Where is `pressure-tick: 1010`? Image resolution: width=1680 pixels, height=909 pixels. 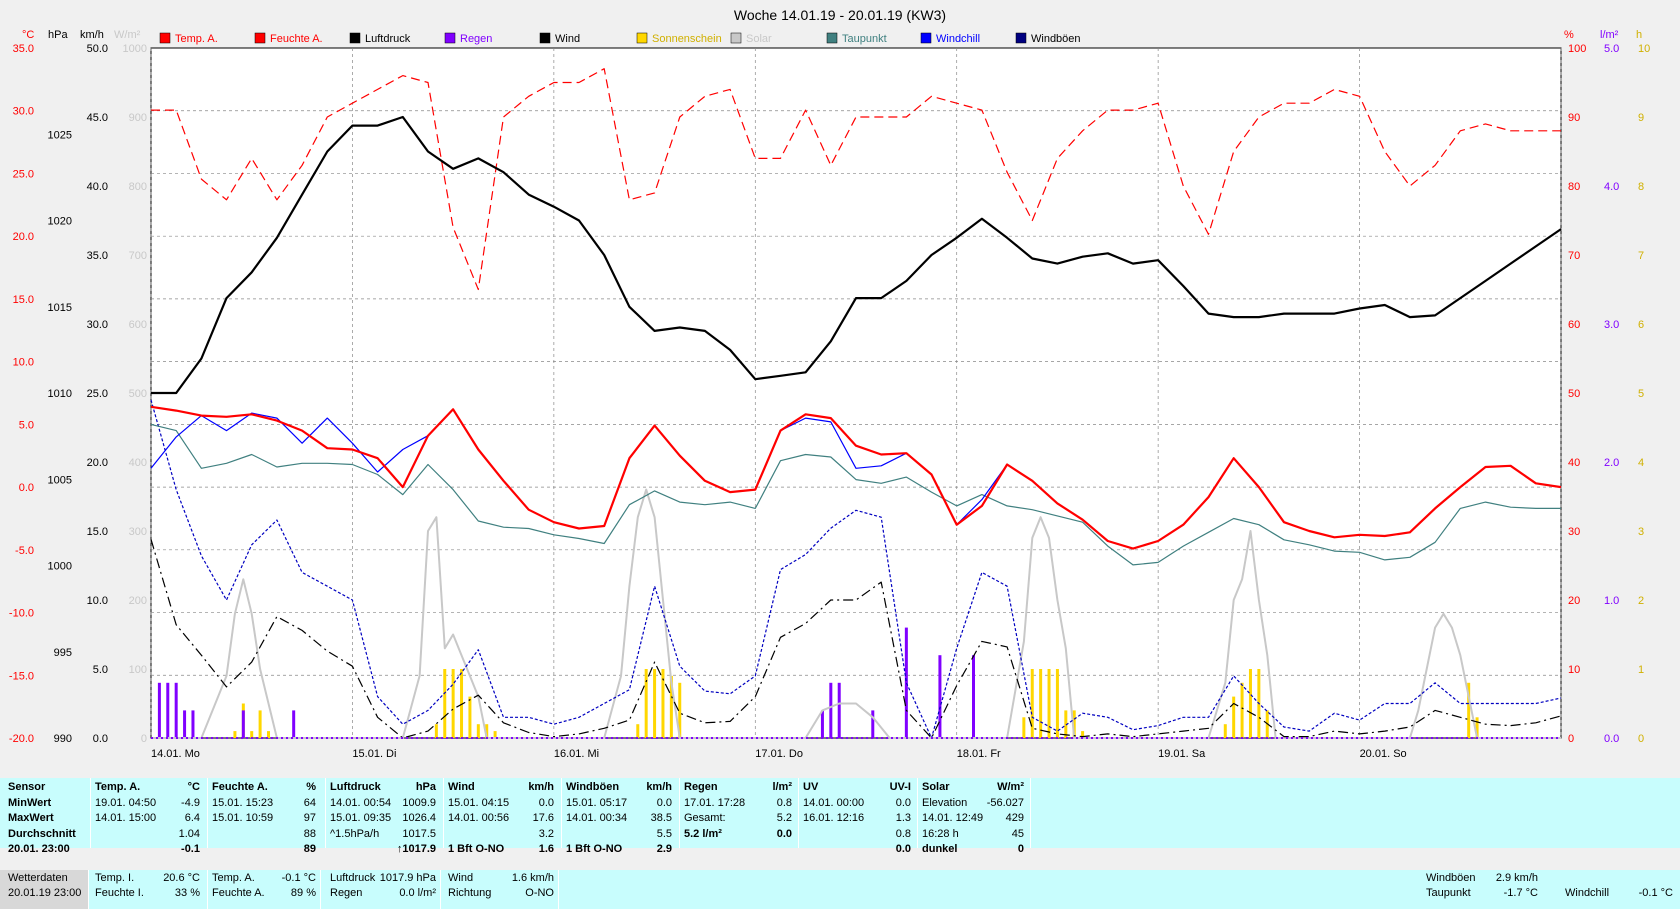 pressure-tick: 1010 is located at coordinates (60, 394).